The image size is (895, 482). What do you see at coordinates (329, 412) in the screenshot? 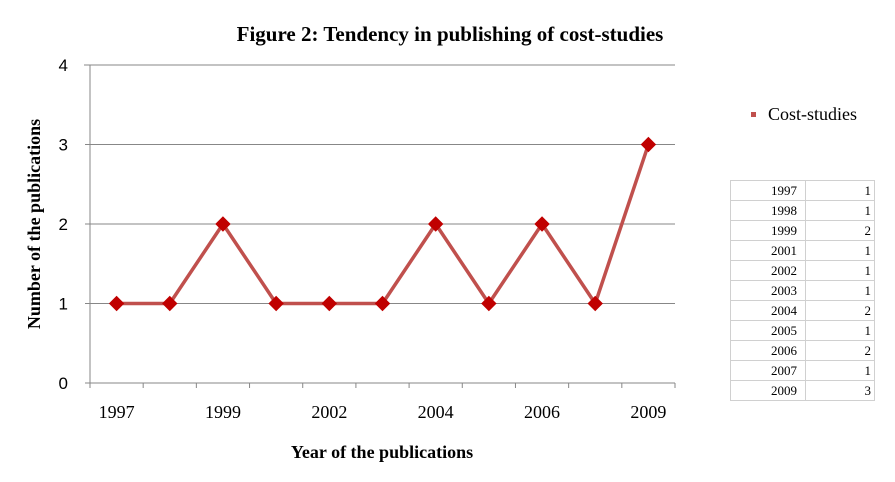
I see `x-tick-label: 2002` at bounding box center [329, 412].